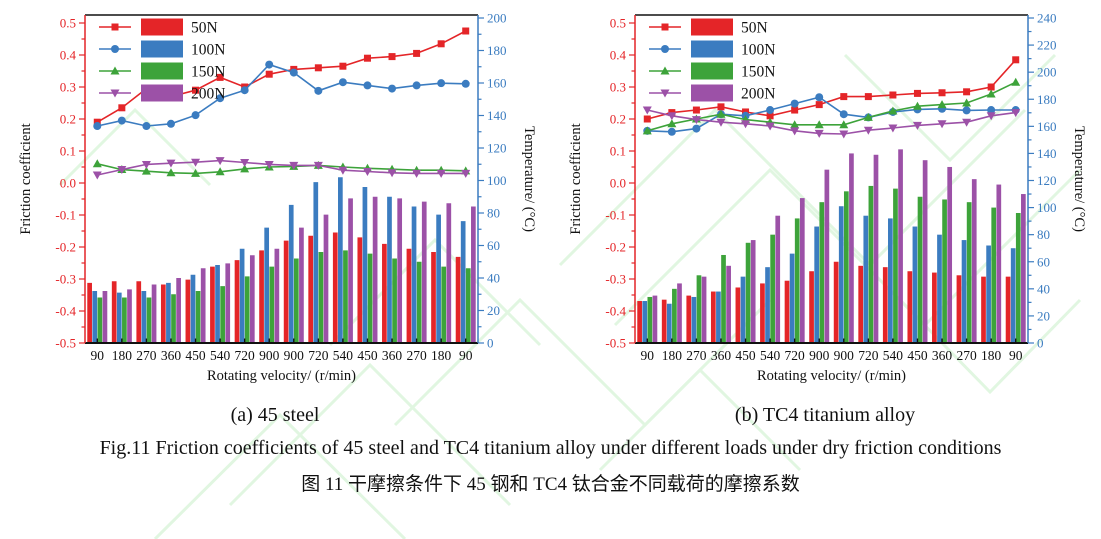 This screenshot has width=1101, height=539. Describe the element at coordinates (550, 415) in the screenshot. I see `subcaptions-row: (a) 45 steel (b) TC4 titanium alloy` at that location.